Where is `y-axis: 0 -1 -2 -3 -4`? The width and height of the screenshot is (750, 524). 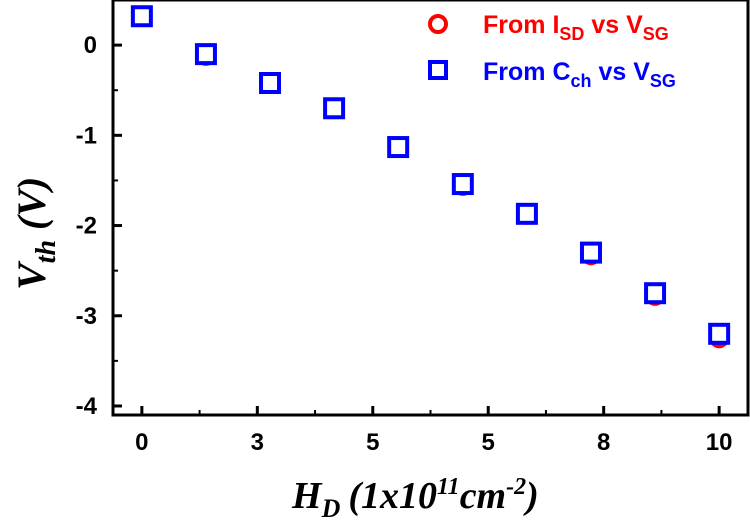 y-axis: 0 -1 -2 -3 -4 is located at coordinates (99, 226).